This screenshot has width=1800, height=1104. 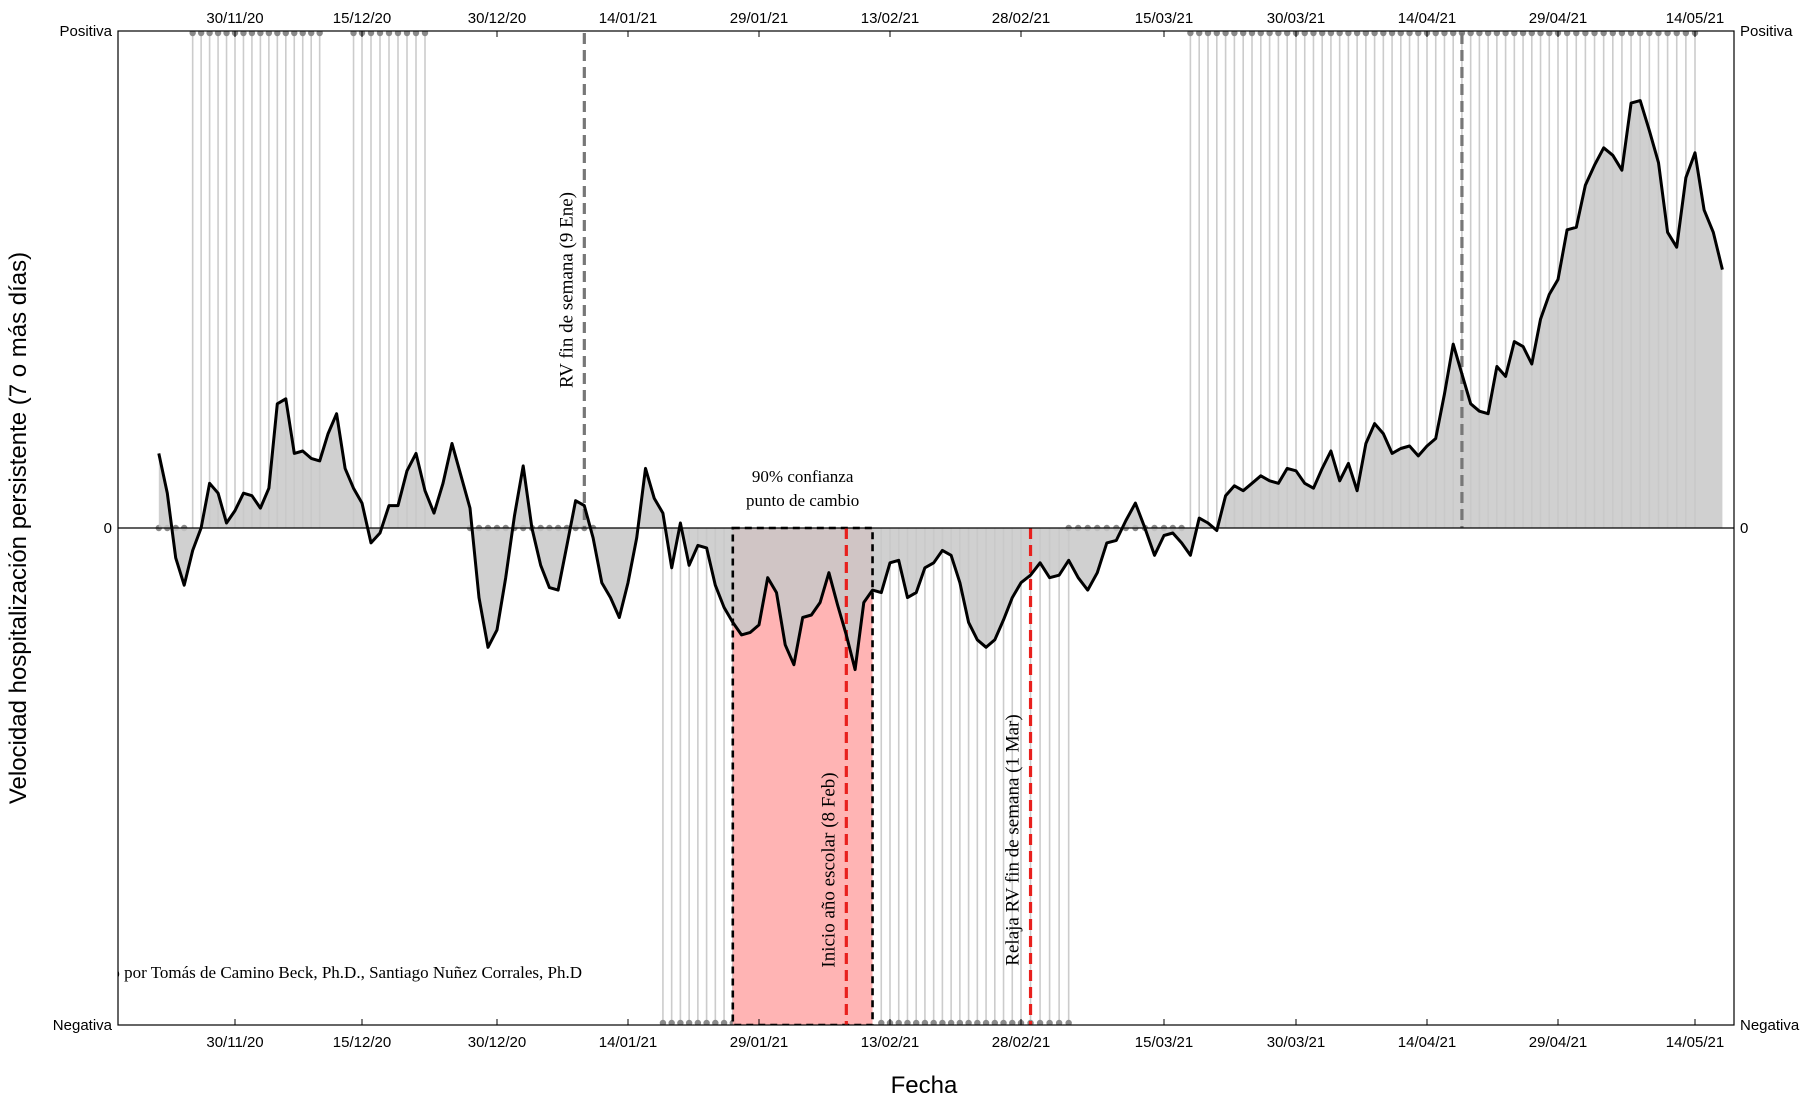 I want to click on x-axis-title: Fecha, so click(x=924, y=1085).